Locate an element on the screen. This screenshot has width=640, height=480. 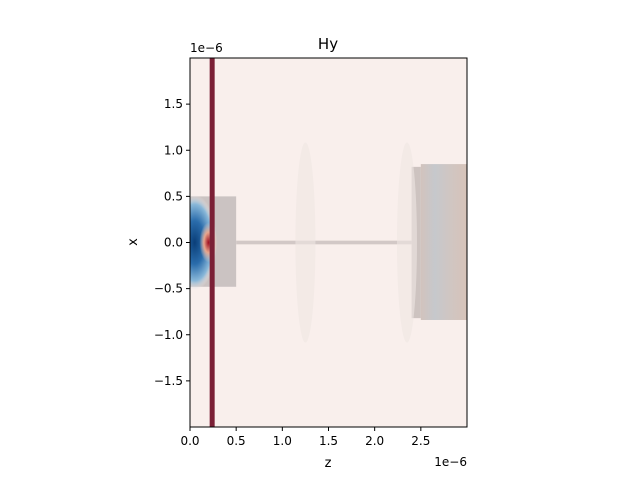
y-axis: 1.5 1.0 0.5 0.0 −0.5 −1.0 −1.5 is located at coordinates (172, 242).